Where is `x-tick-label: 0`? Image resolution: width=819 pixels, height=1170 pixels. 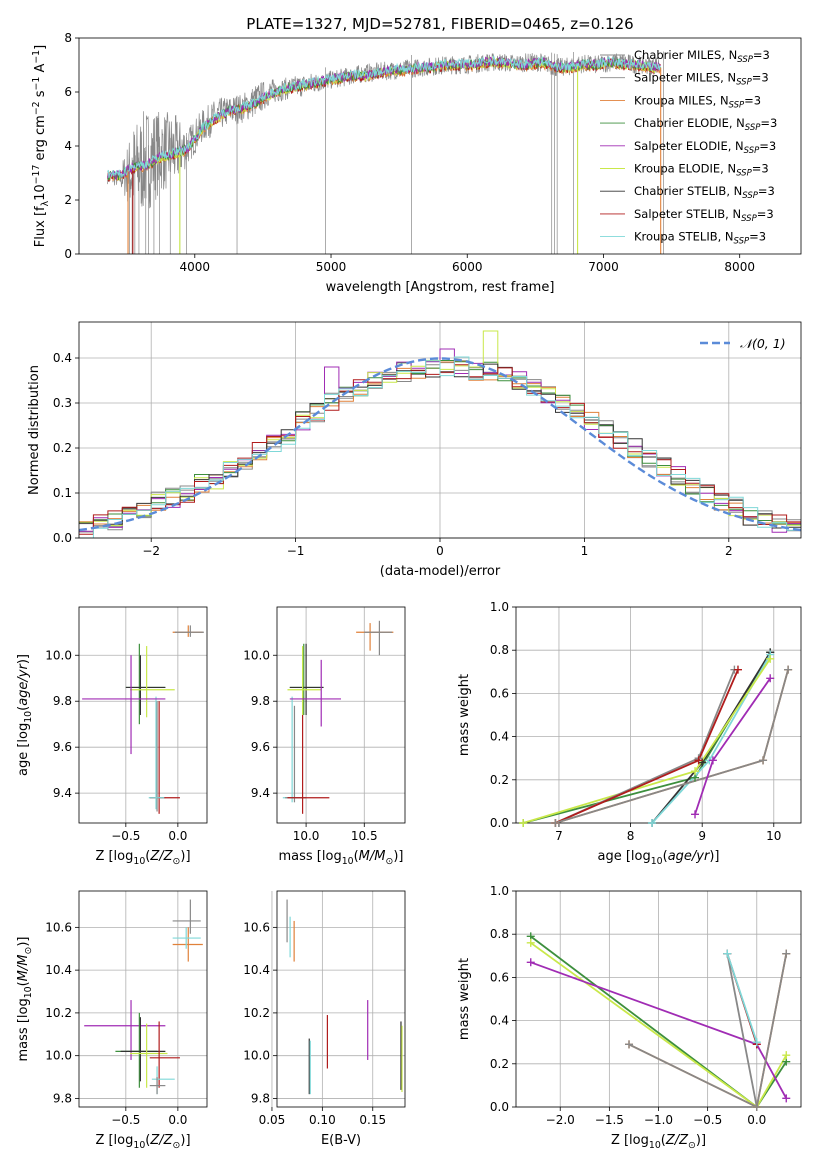 x-tick-label: 0 is located at coordinates (440, 551).